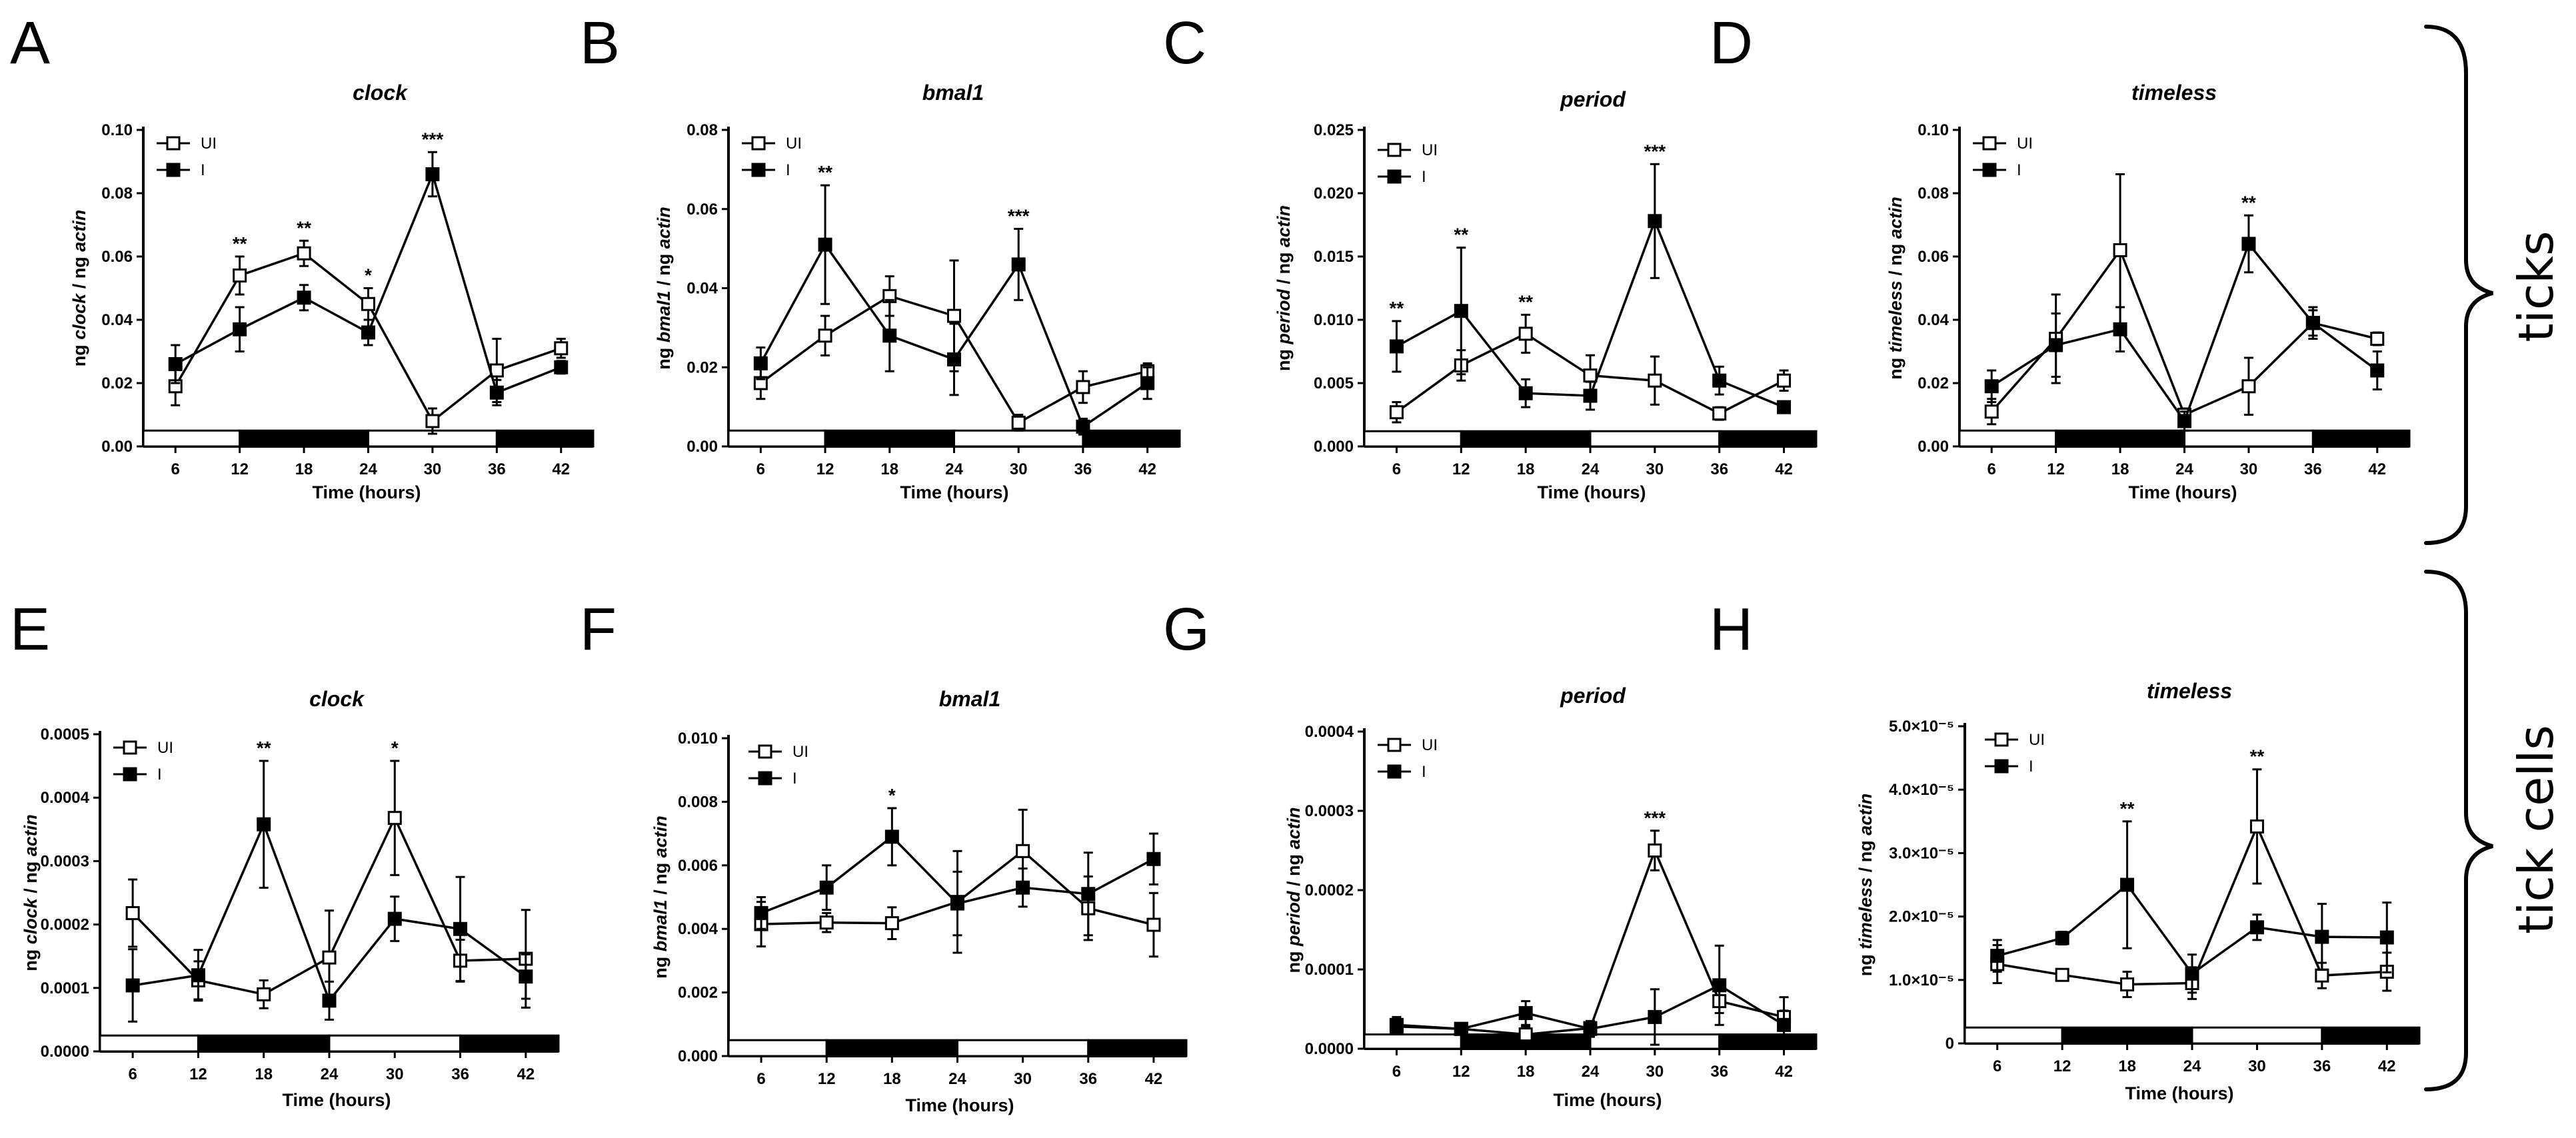  What do you see at coordinates (2494, 830) in the screenshot?
I see `tick-cells-group-label: tick cells` at bounding box center [2494, 830].